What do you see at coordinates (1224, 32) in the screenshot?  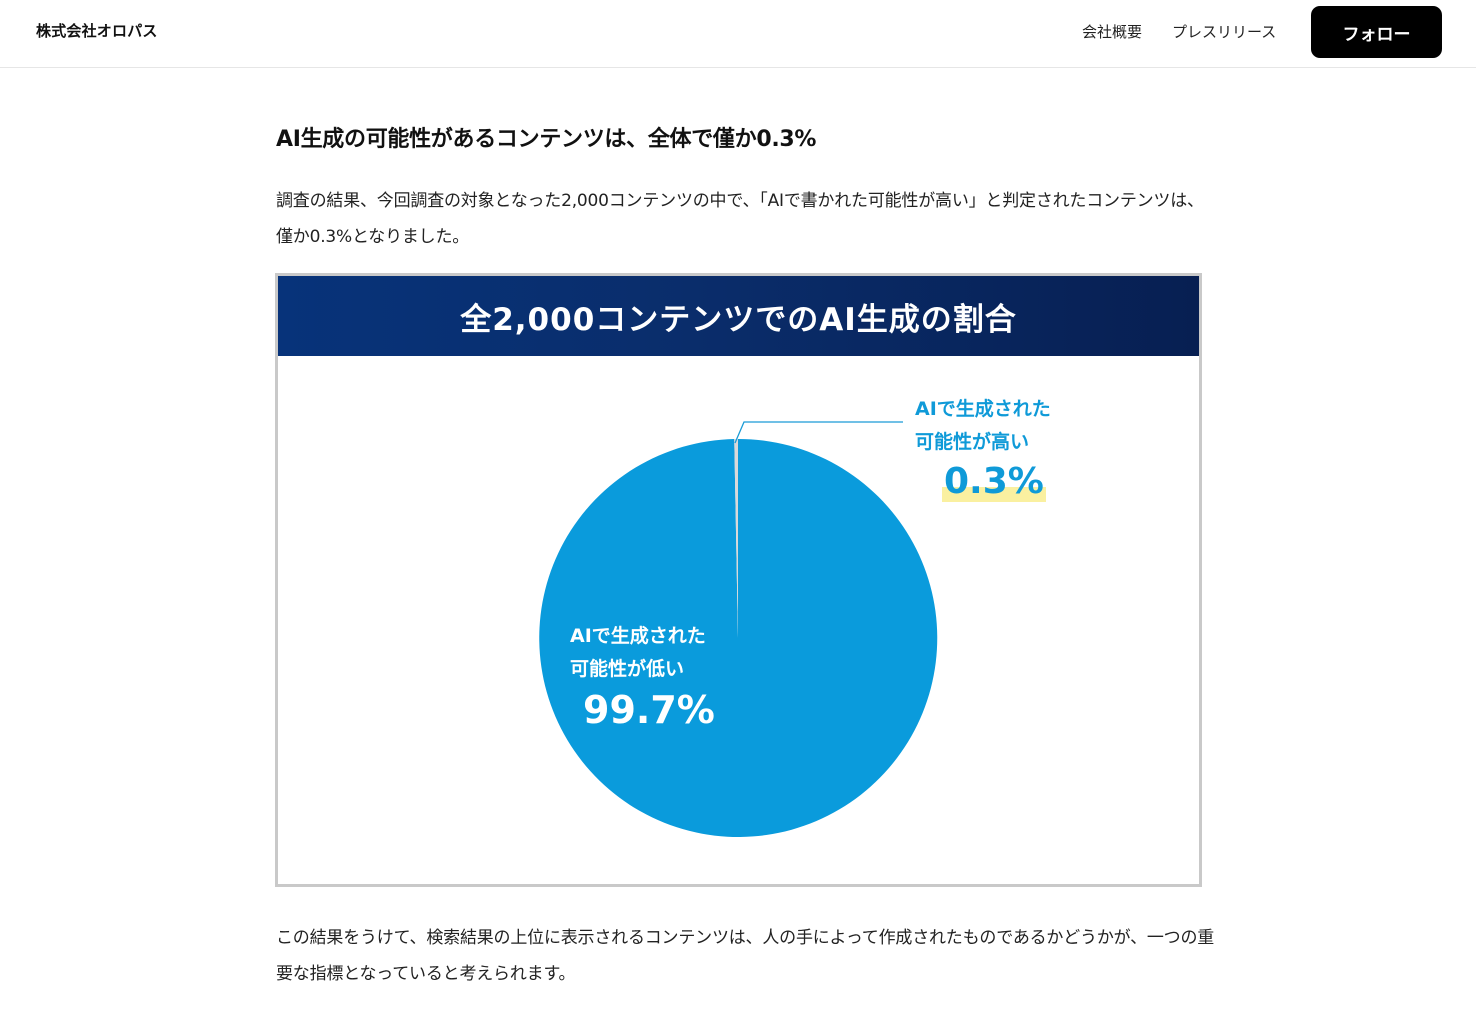 I see `nav-link-press-releases: プレスリリース` at bounding box center [1224, 32].